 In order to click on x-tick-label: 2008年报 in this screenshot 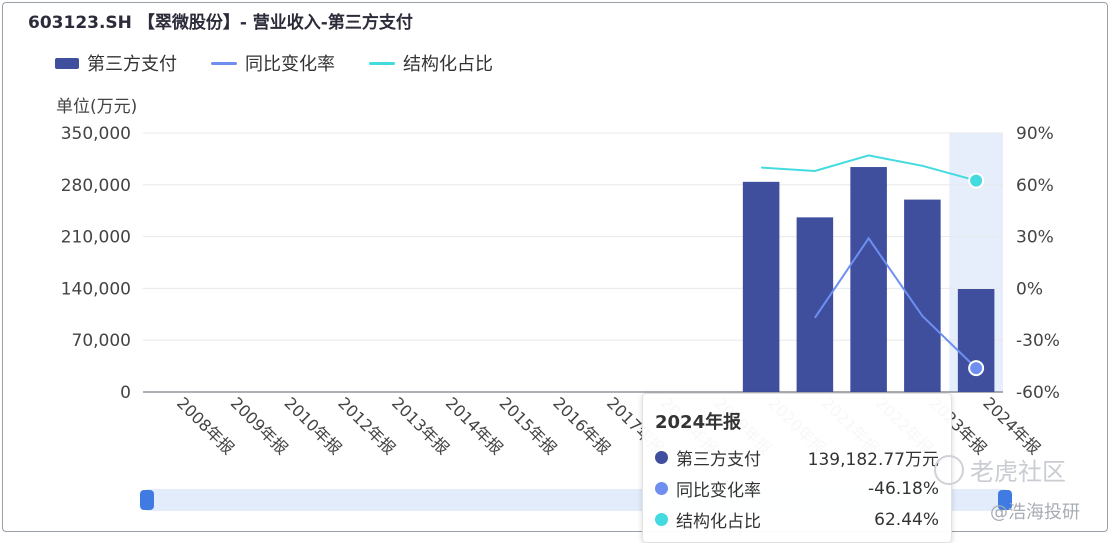, I will do `click(205, 425)`.